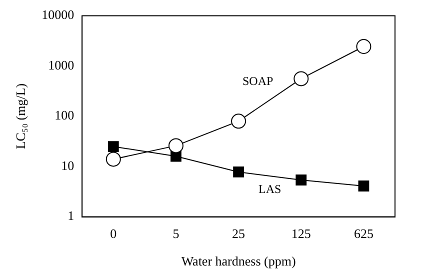 Image resolution: width=425 pixels, height=278 pixels. What do you see at coordinates (67, 165) in the screenshot?
I see `y-tick-label: 10` at bounding box center [67, 165].